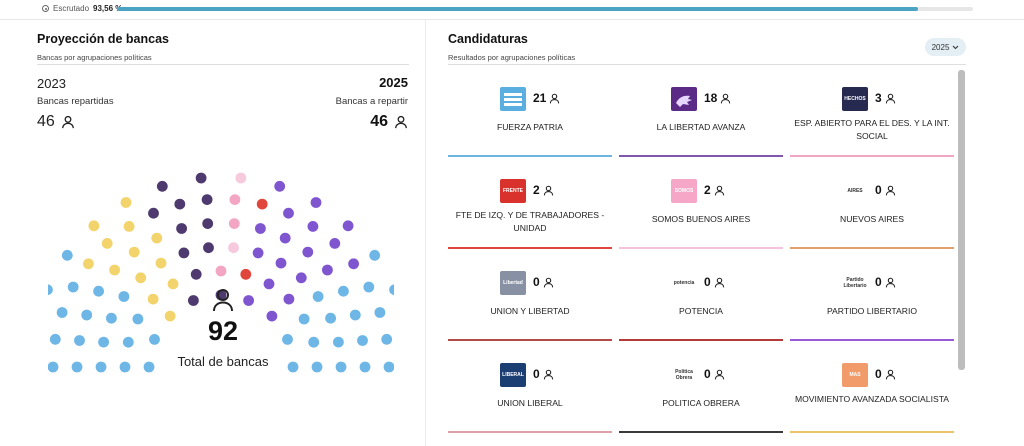  I want to click on seat-count-value: 2, so click(707, 190).